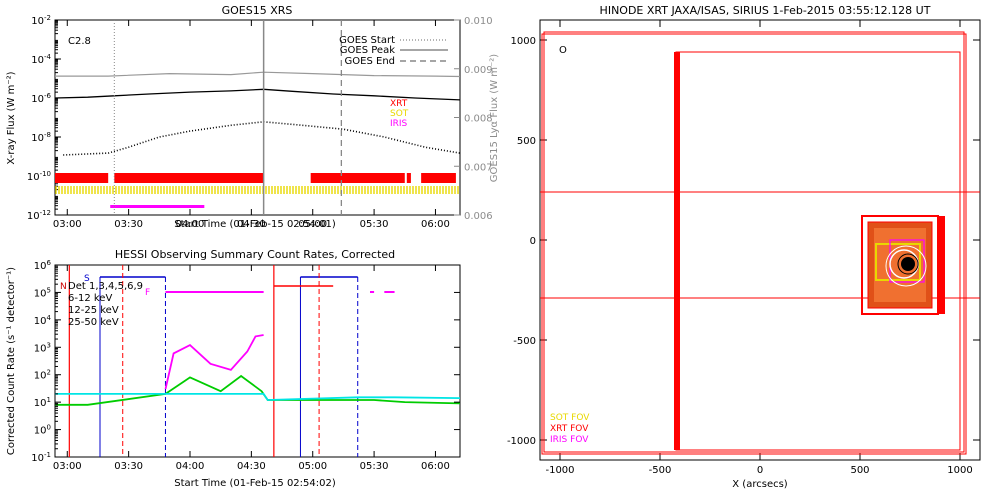 This screenshot has height=500, width=1000. Describe the element at coordinates (523, 41) in the screenshot. I see `map-y-tick-label: 1000` at that location.